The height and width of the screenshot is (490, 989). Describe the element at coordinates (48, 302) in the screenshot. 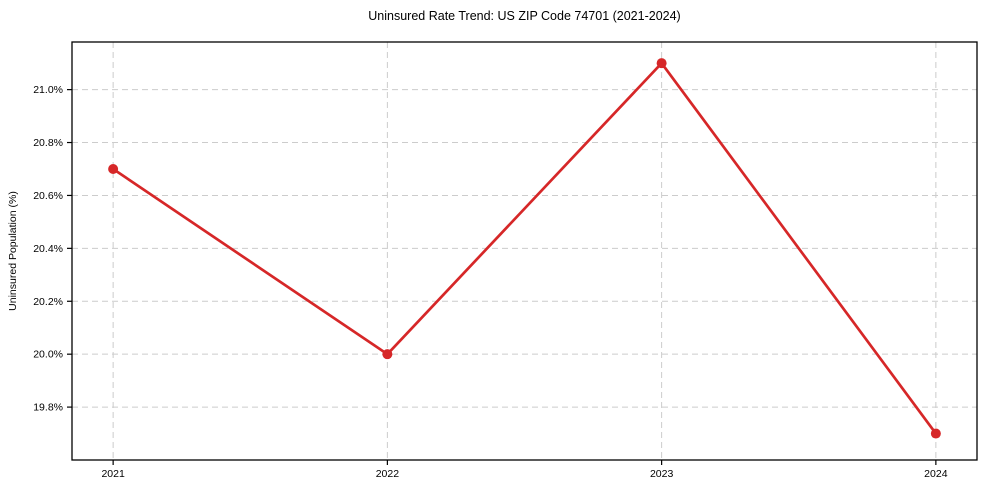

I see `y-tick-label: 20.2%` at that location.